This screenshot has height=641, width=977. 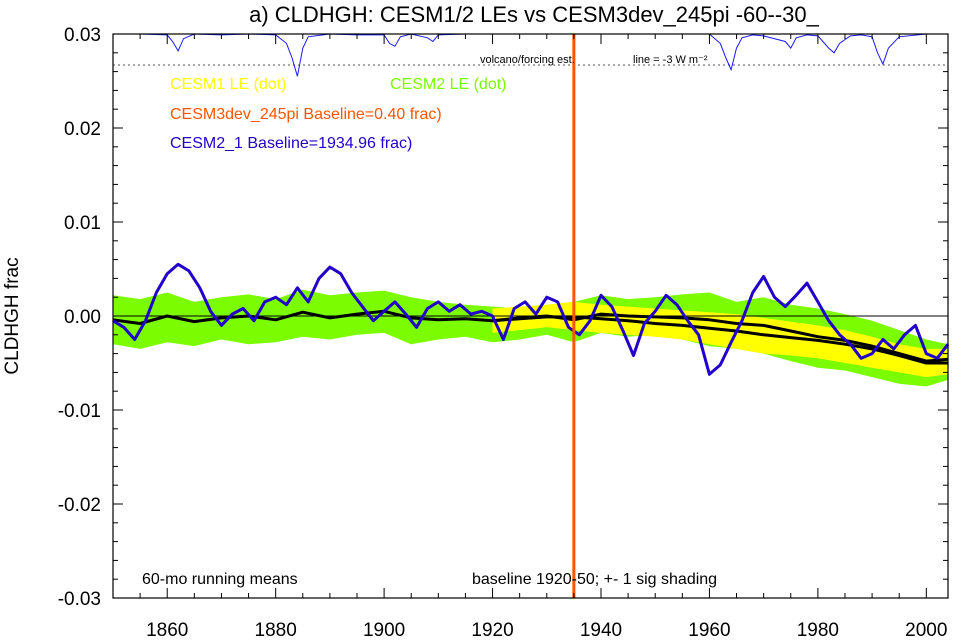 I want to click on cesm2-spread-band, so click(x=530, y=338).